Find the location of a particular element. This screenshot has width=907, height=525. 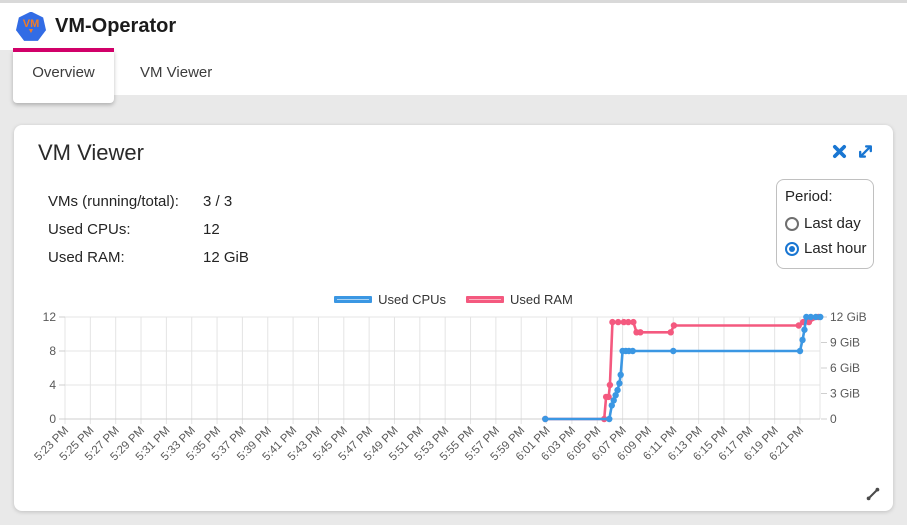

page-title: VM-Operator is located at coordinates (116, 26).